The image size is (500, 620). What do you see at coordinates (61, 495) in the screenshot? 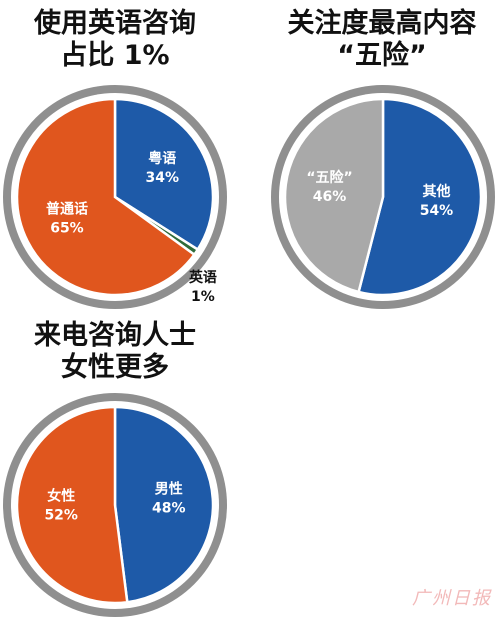
I see `slice-label-1: 女性` at bounding box center [61, 495].